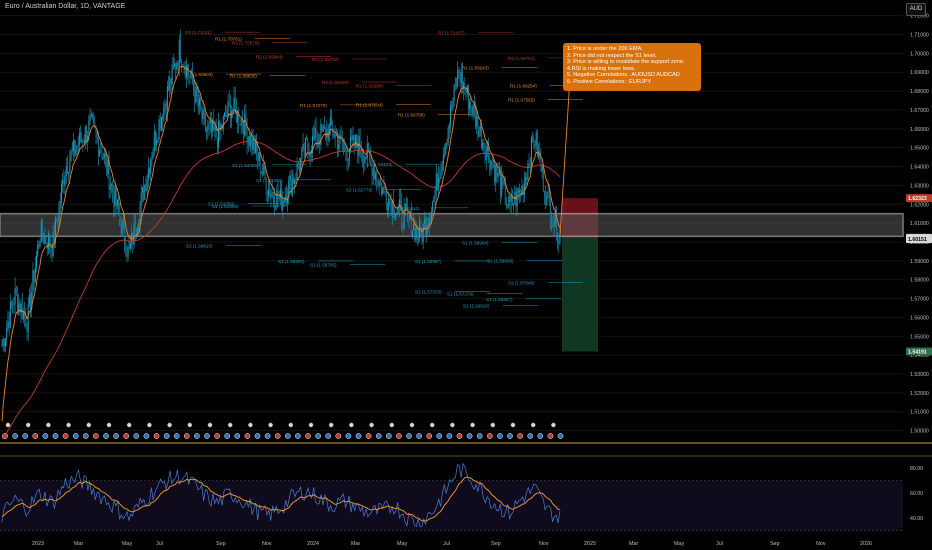 This screenshot has width=932, height=550. Describe the element at coordinates (919, 149) in the screenshot. I see `price-tick-label: 1.65000` at that location.